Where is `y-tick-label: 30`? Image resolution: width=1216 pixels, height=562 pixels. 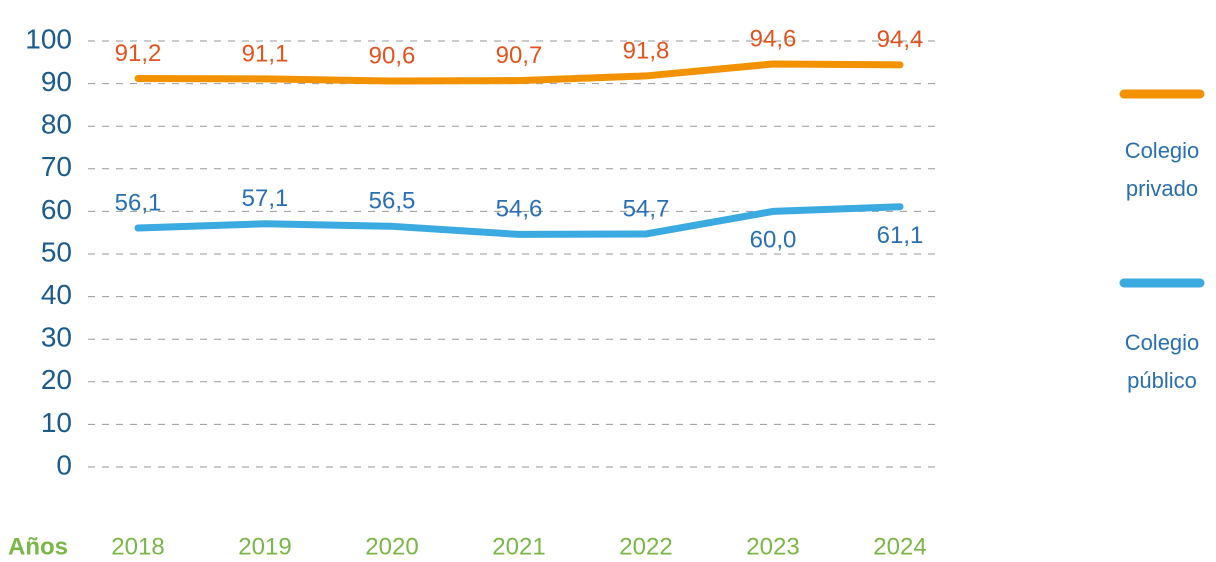 y-tick-label: 30 is located at coordinates (56, 337).